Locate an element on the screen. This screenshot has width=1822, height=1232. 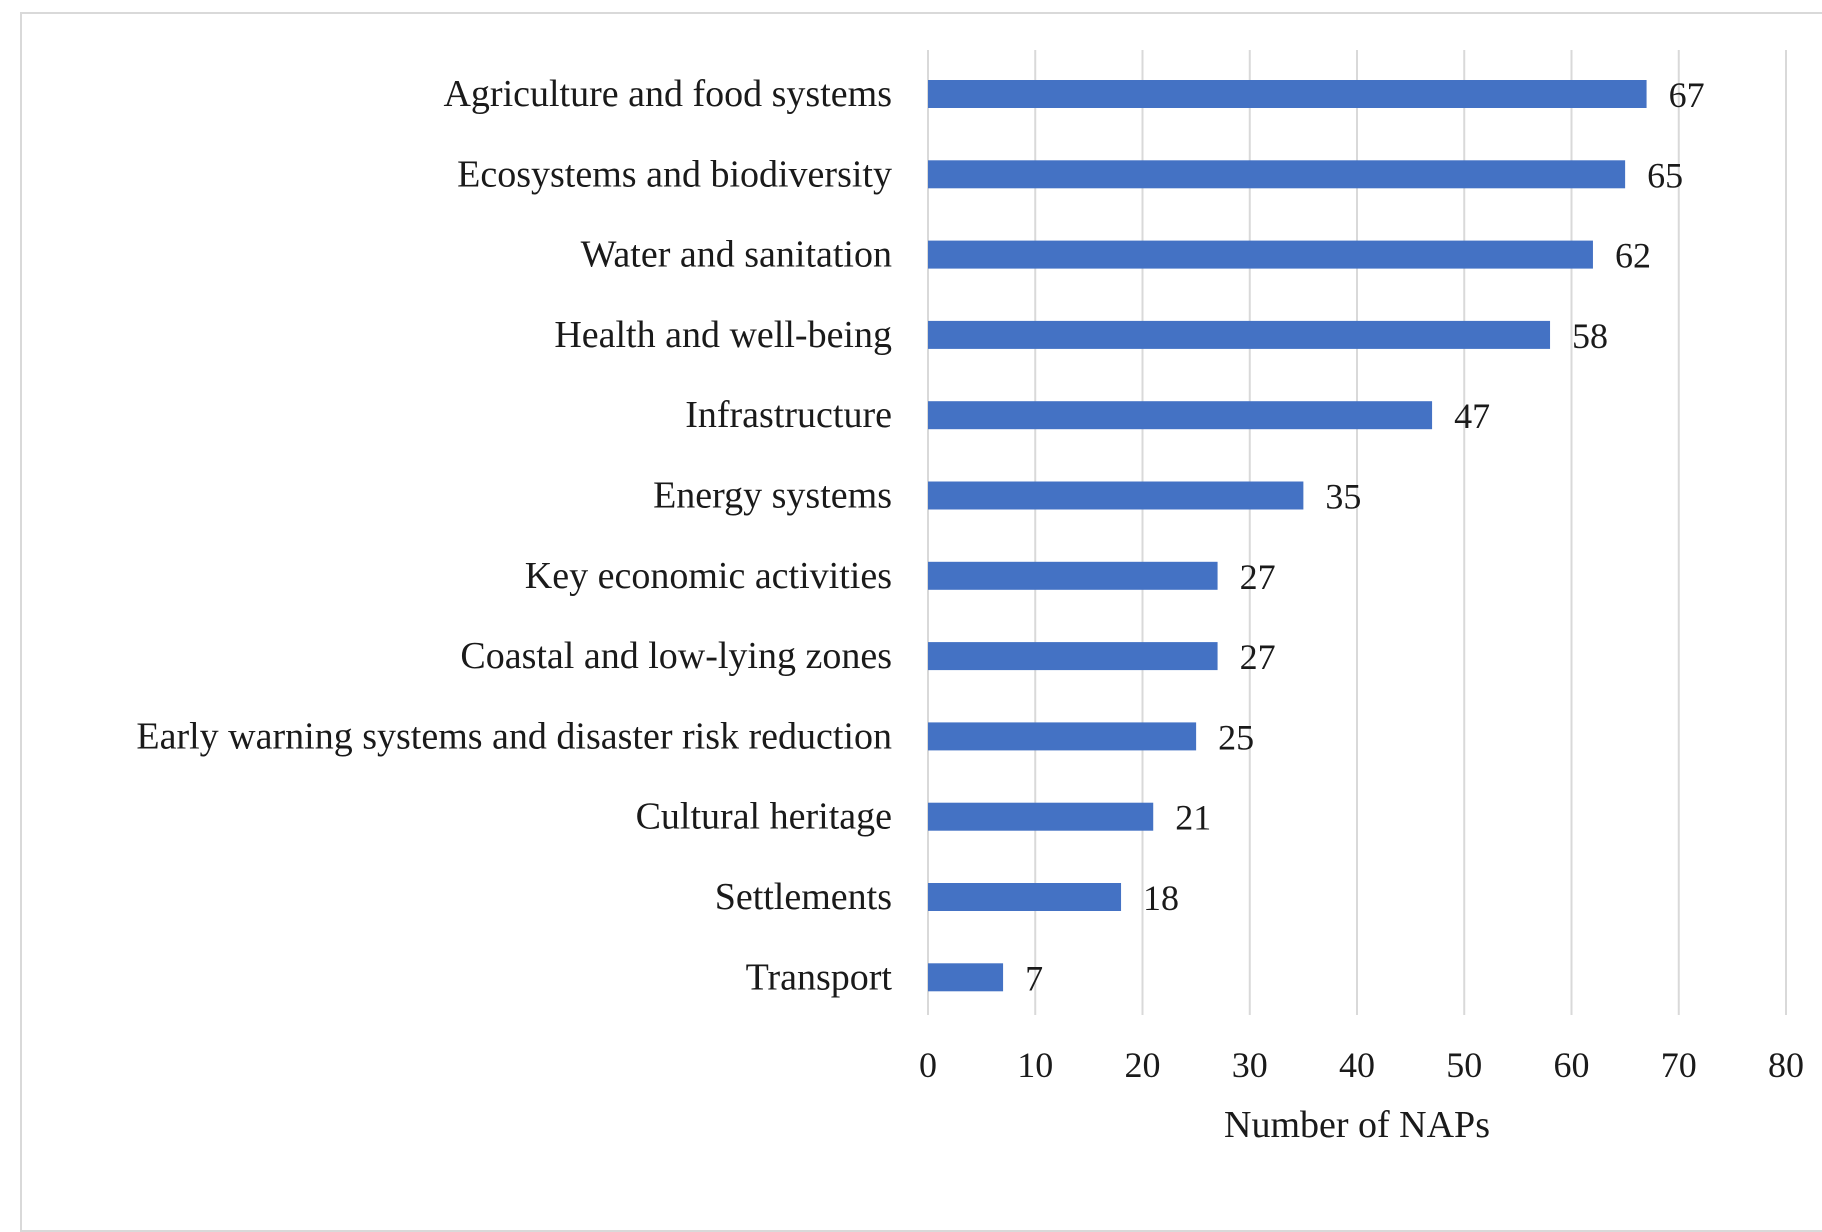
x-tick-labels: 0 10 20 30 40 50 60 70 80 is located at coordinates (1361, 1065).